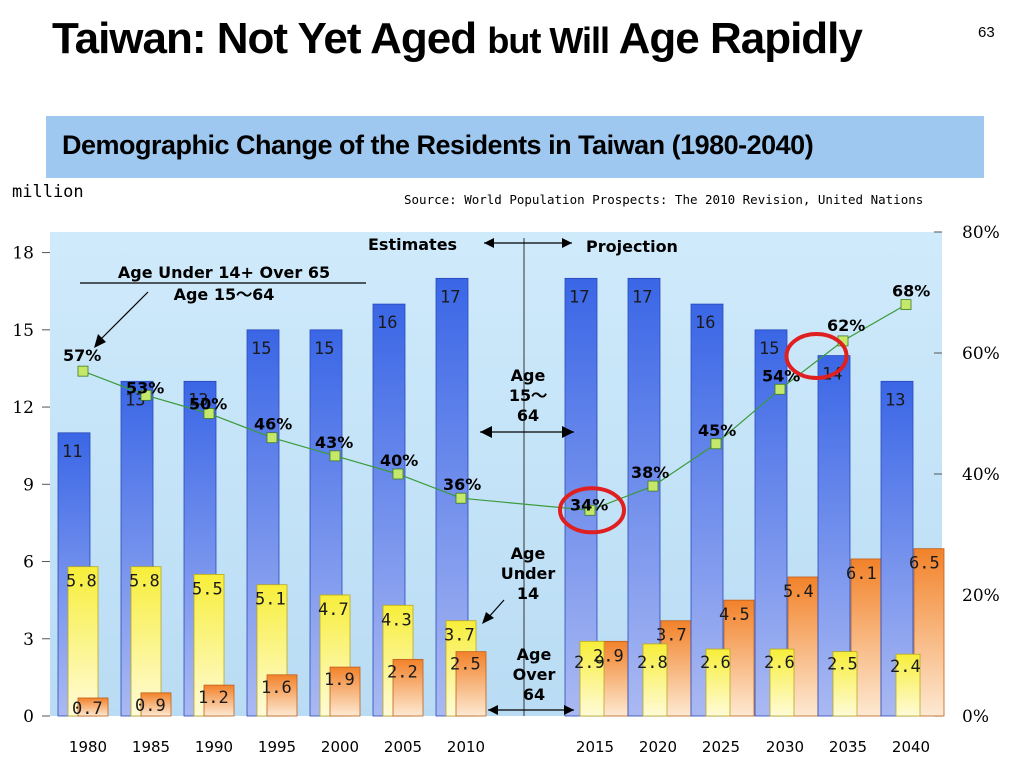 The width and height of the screenshot is (1024, 768). I want to click on working-age-label: 64, so click(528, 415).